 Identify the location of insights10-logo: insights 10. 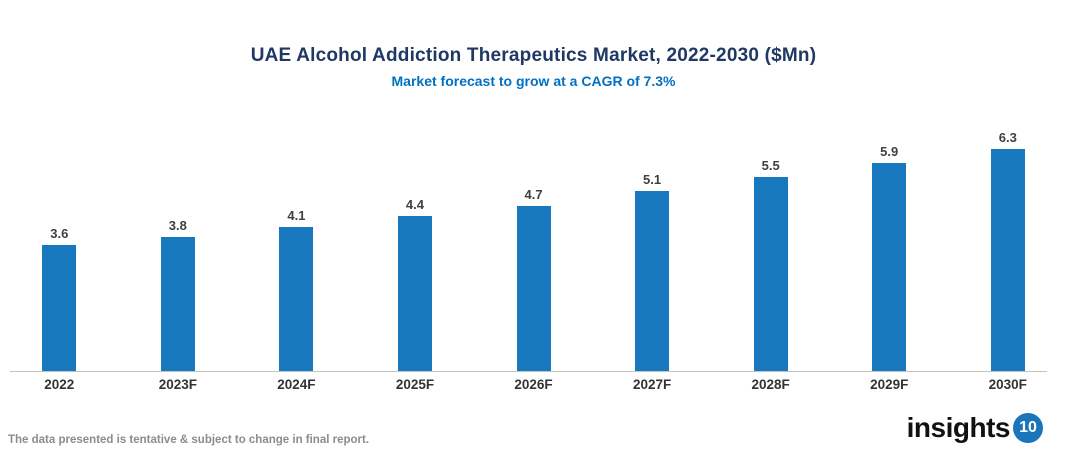
(975, 428).